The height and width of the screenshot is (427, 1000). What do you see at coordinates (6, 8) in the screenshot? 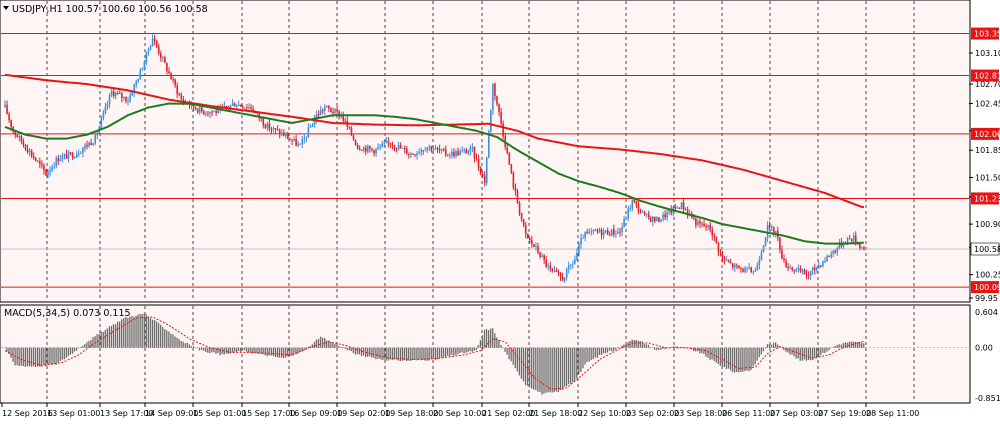
I see `collapse-arrow-icon` at bounding box center [6, 8].